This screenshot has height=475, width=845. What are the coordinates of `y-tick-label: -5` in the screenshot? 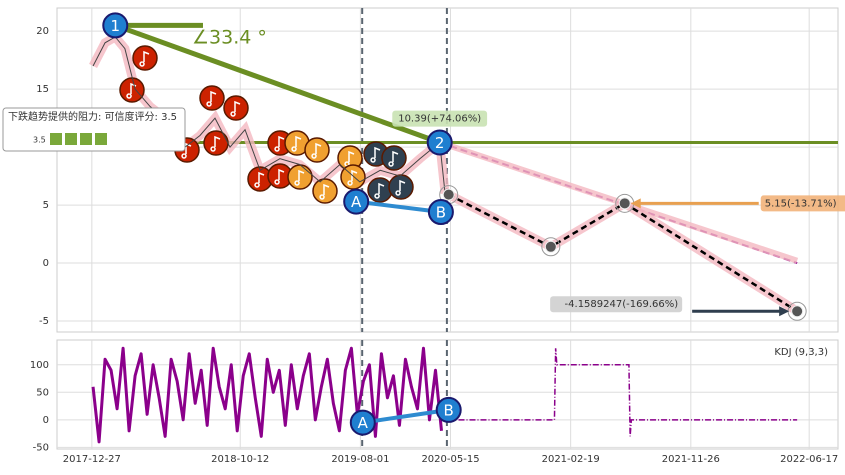 It's located at (44, 321).